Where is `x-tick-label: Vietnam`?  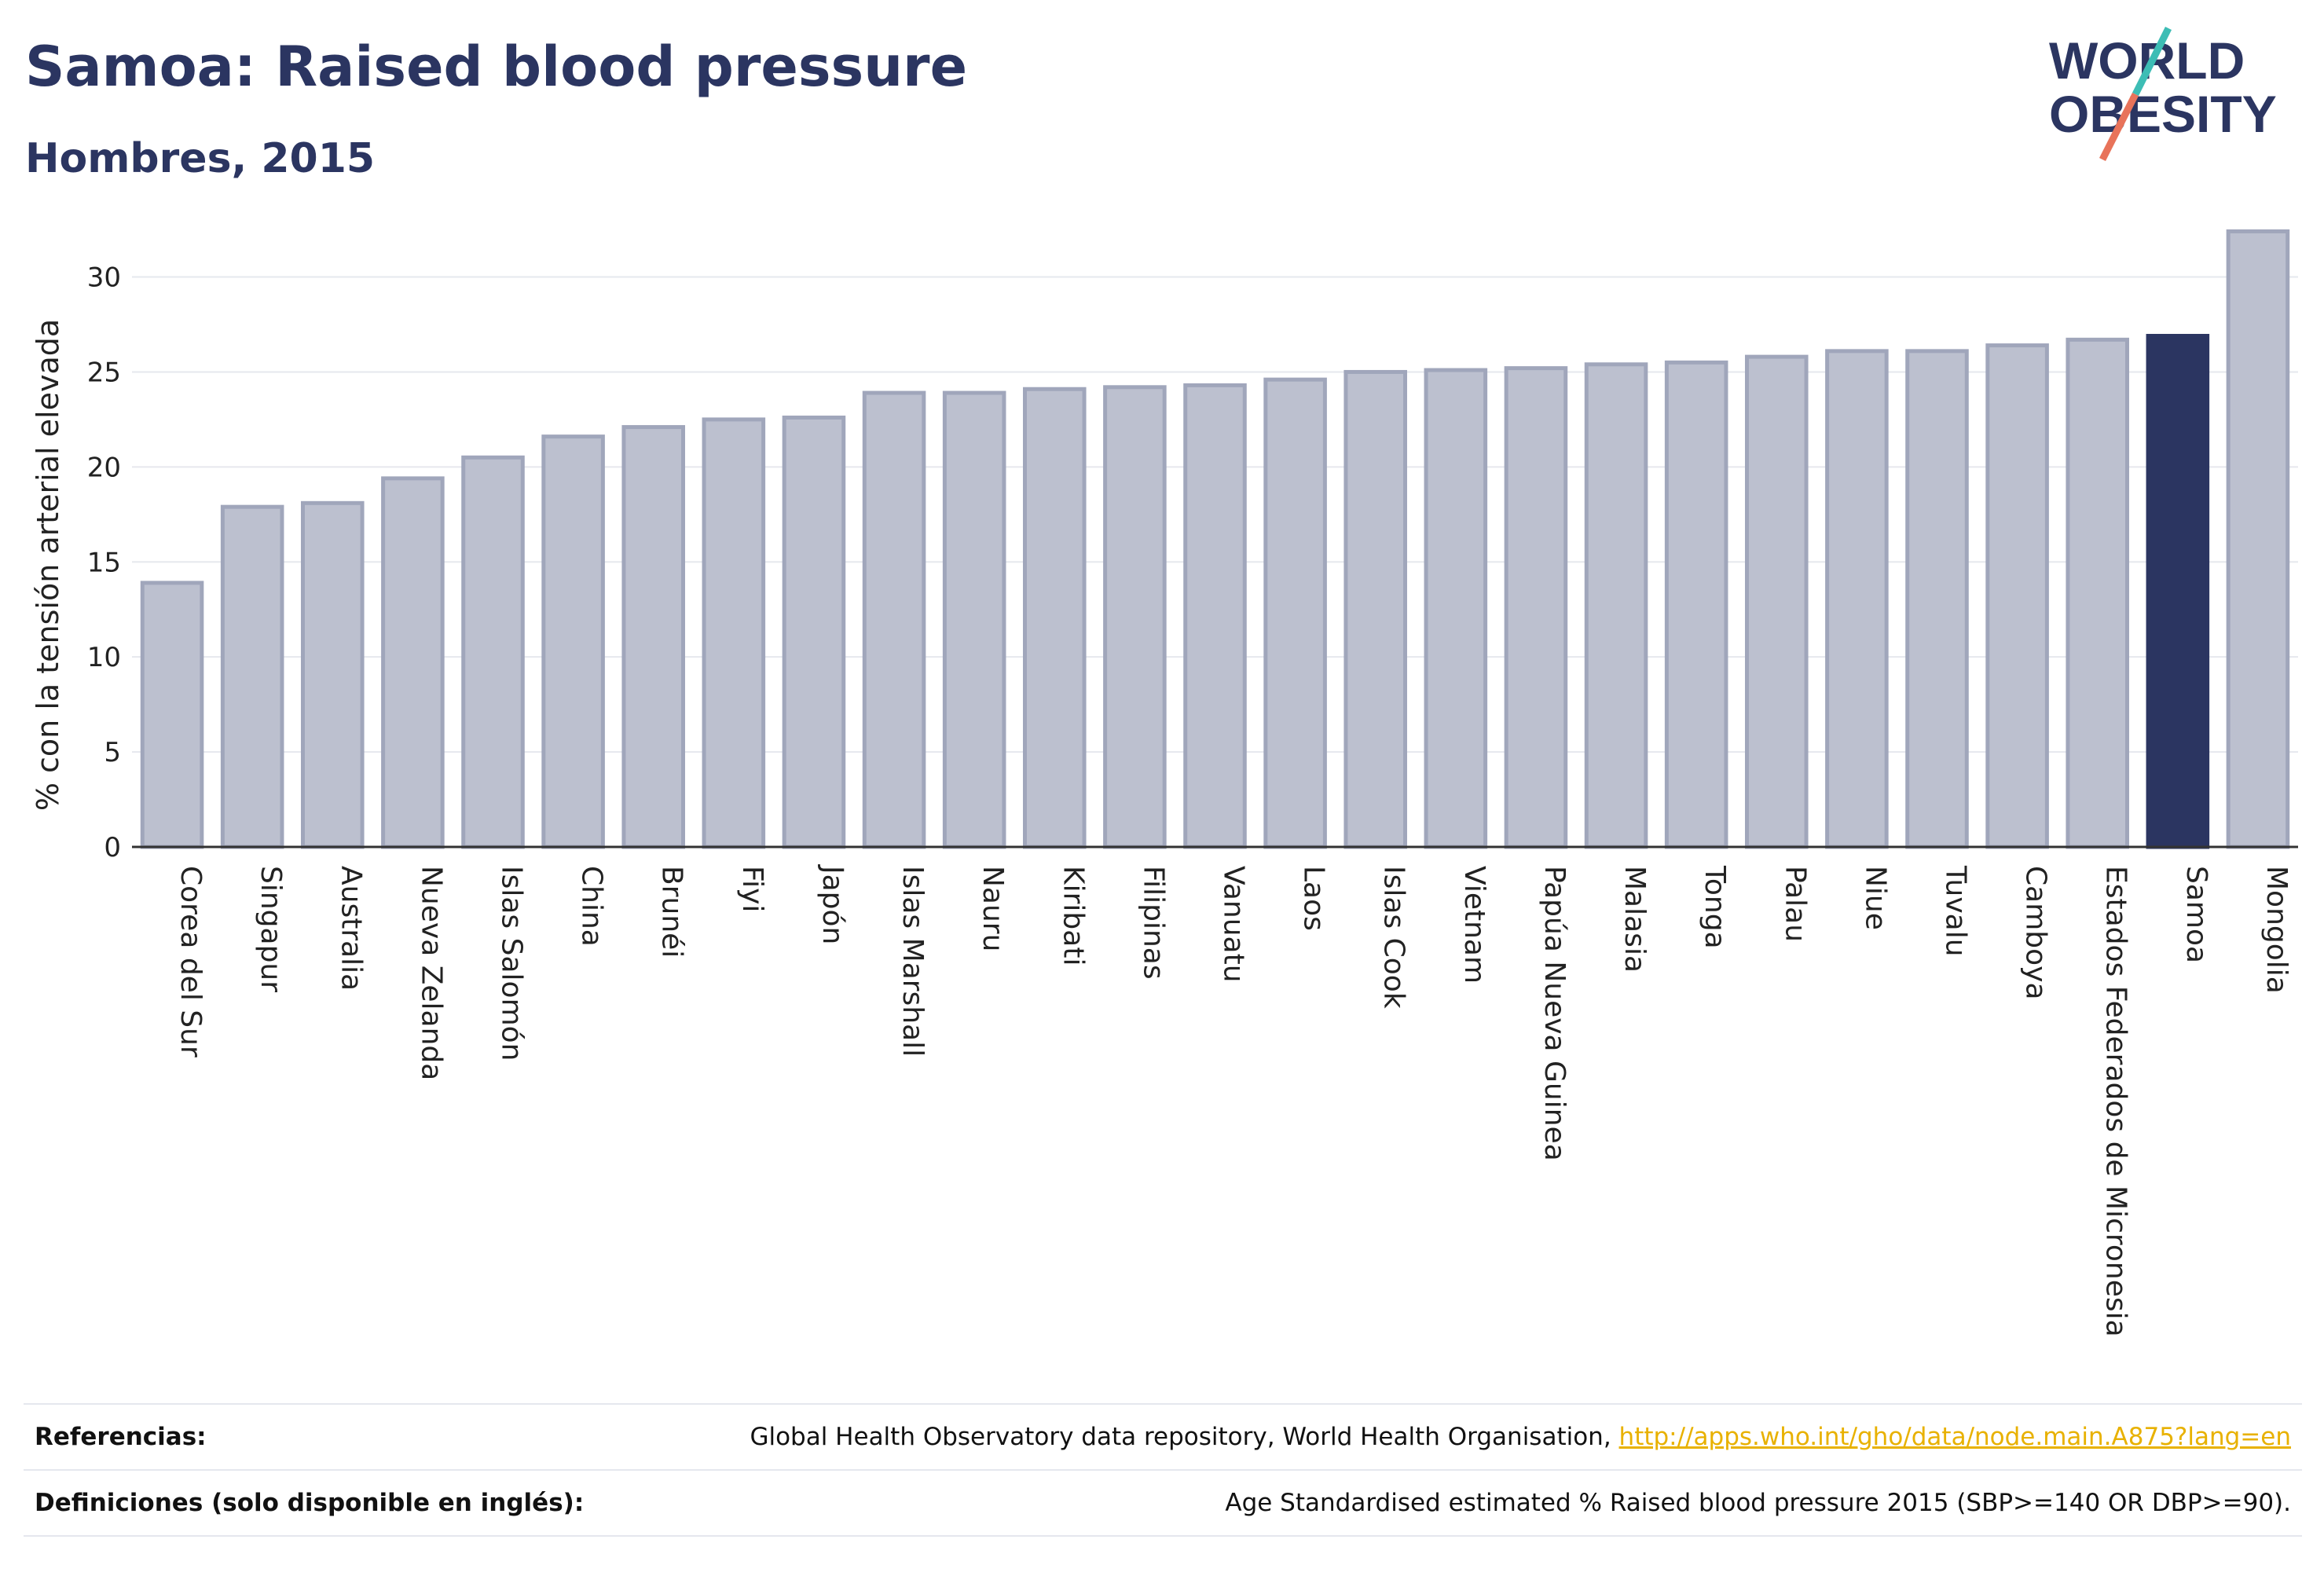 x-tick-label: Vietnam is located at coordinates (1474, 925).